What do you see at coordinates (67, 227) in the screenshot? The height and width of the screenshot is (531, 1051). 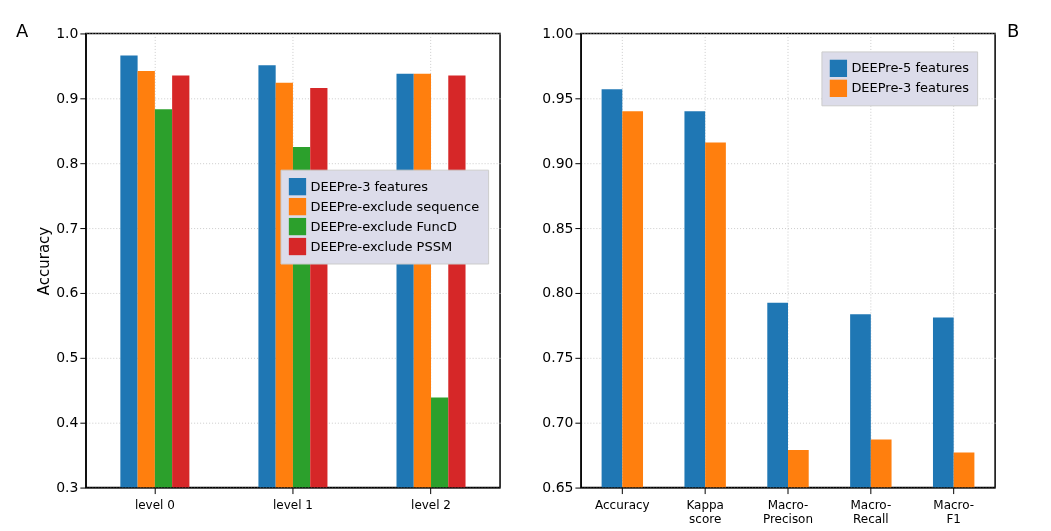 I see `y-tick-label: 0.7` at bounding box center [67, 227].